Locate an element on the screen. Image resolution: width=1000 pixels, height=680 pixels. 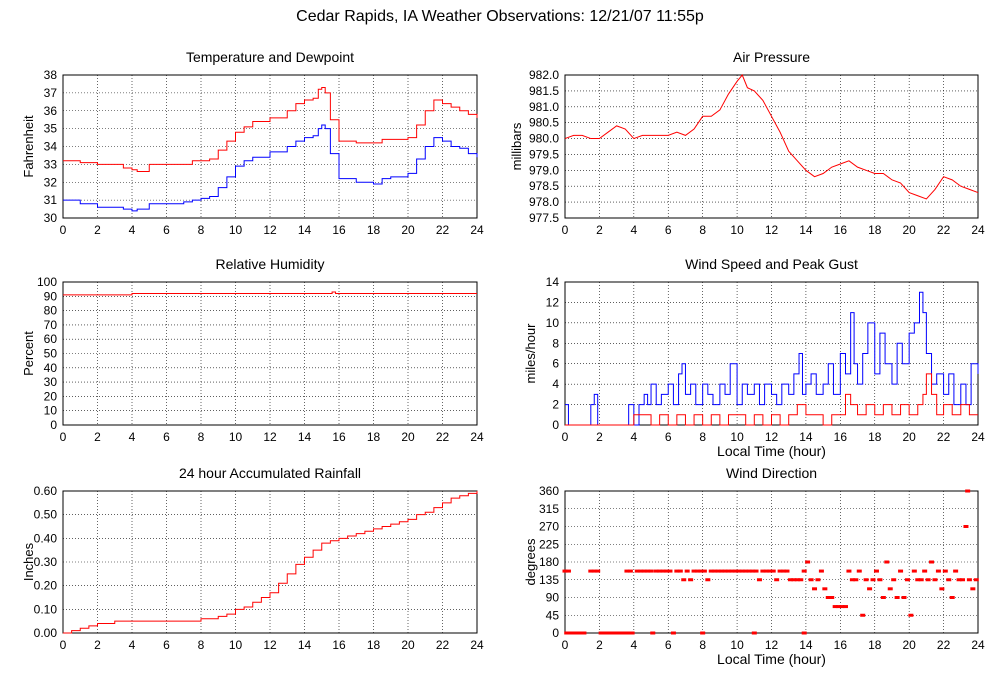
y-tick-label: 0.10 is located at coordinates (46, 609).